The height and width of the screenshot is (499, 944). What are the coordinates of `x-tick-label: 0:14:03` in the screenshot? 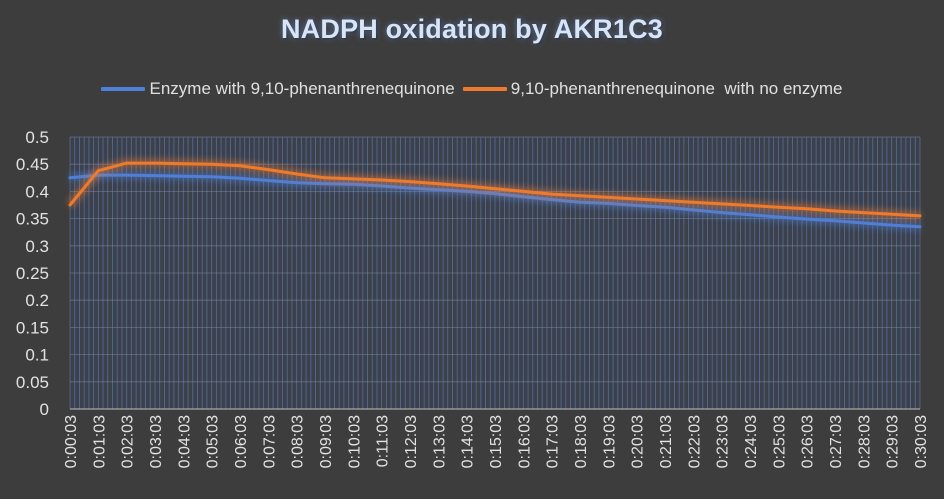 It's located at (468, 441).